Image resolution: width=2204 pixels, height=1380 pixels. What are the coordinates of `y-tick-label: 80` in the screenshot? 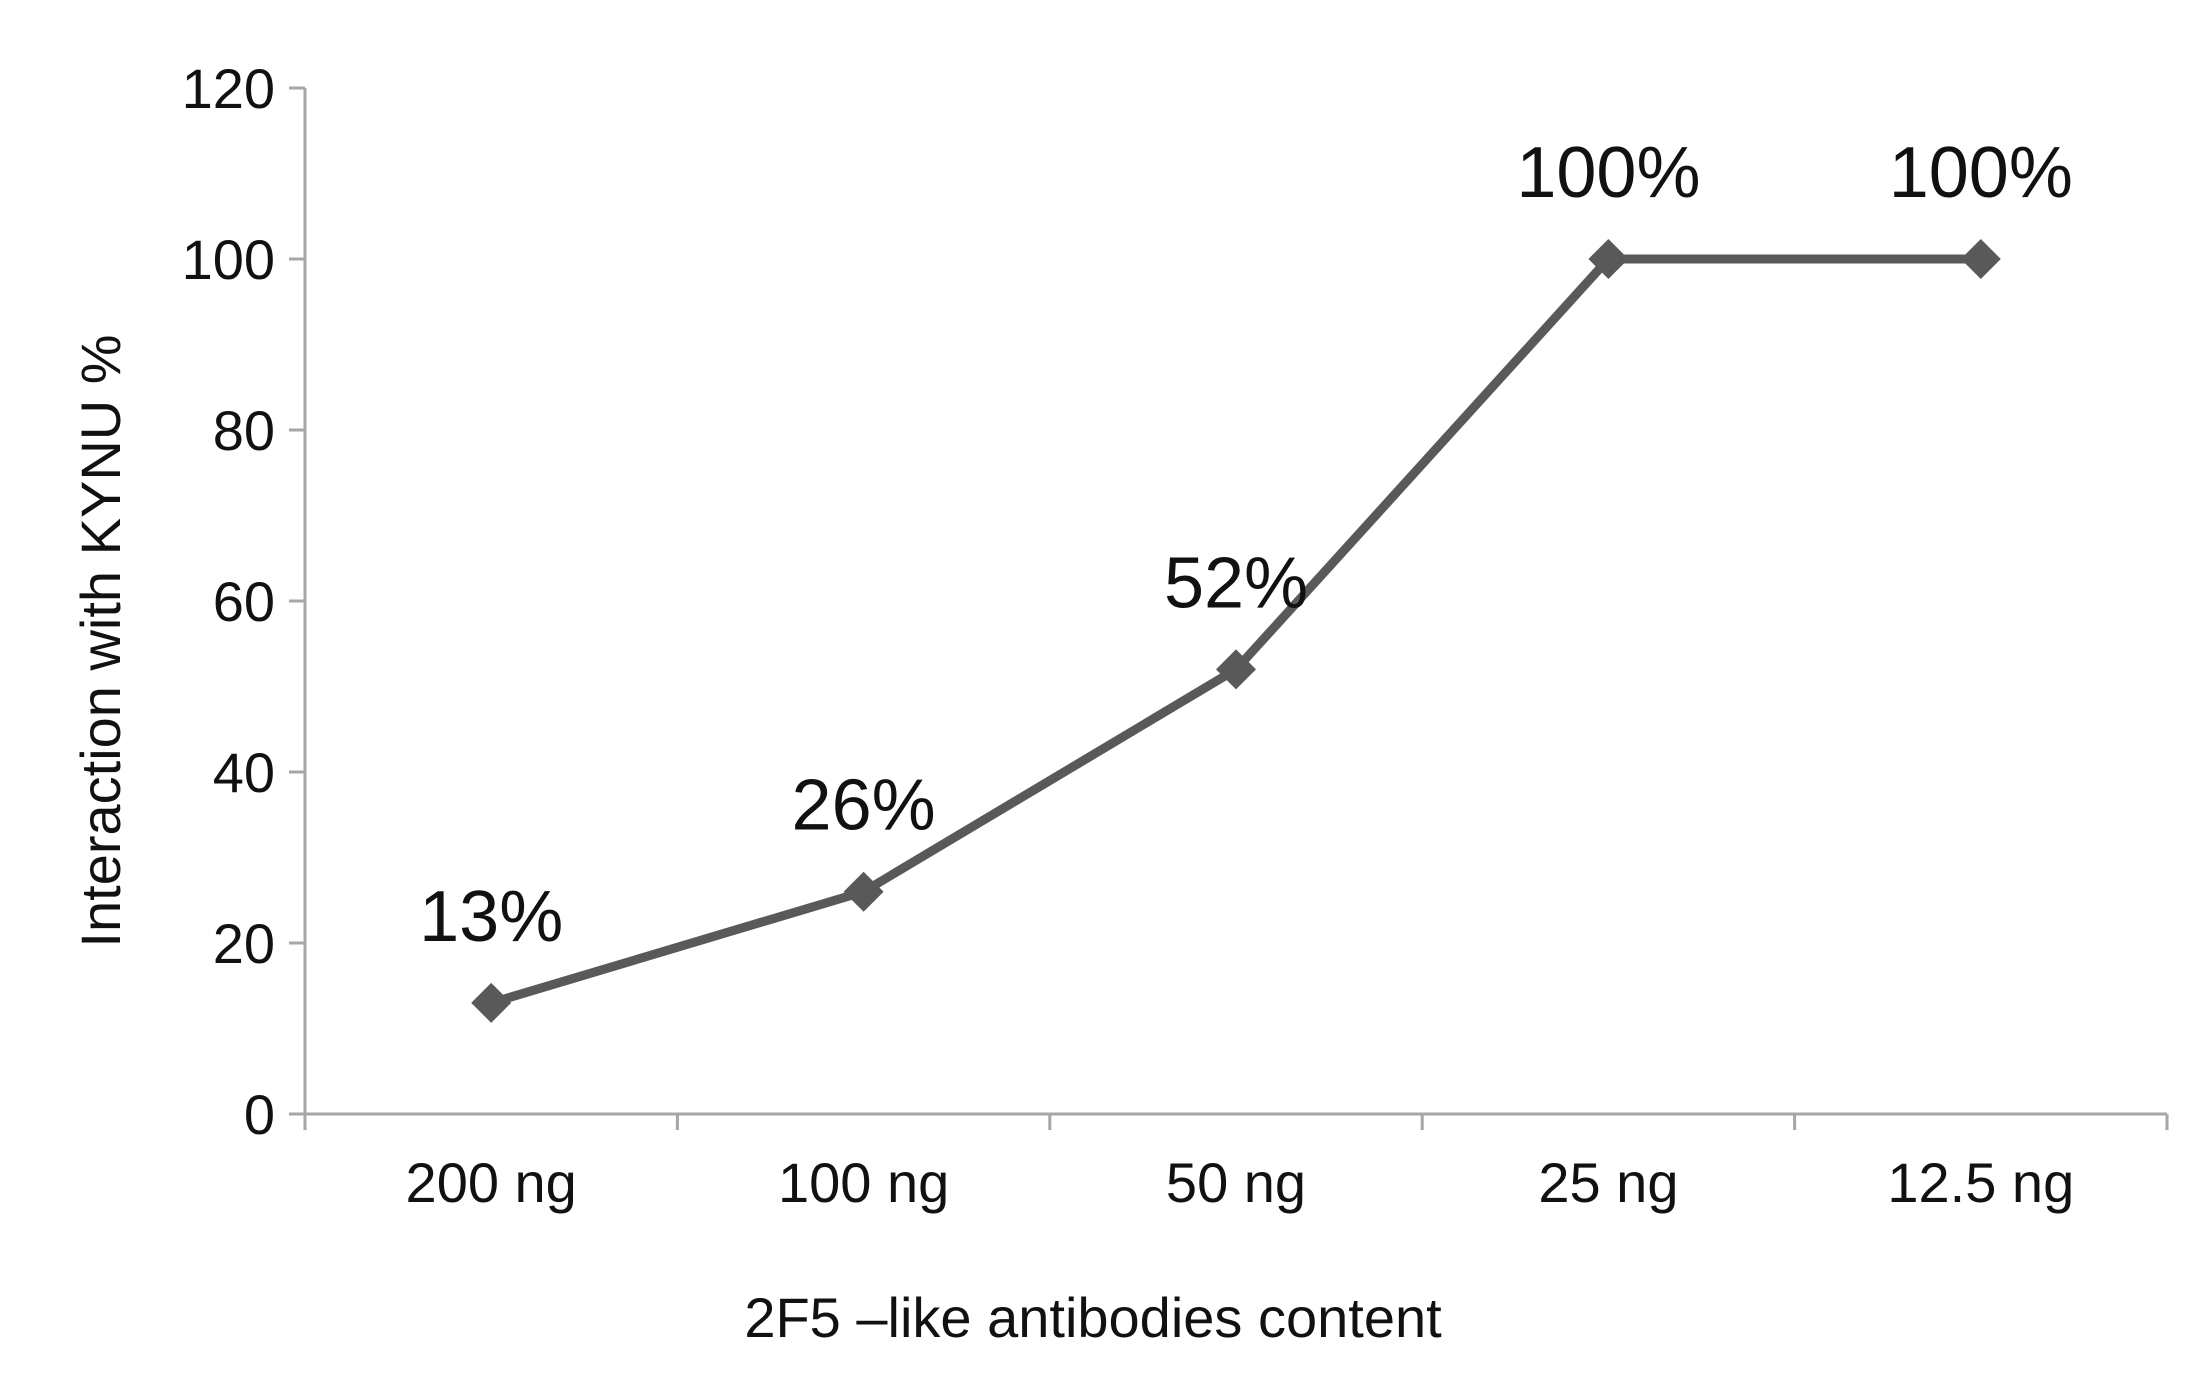 It's located at (244, 430).